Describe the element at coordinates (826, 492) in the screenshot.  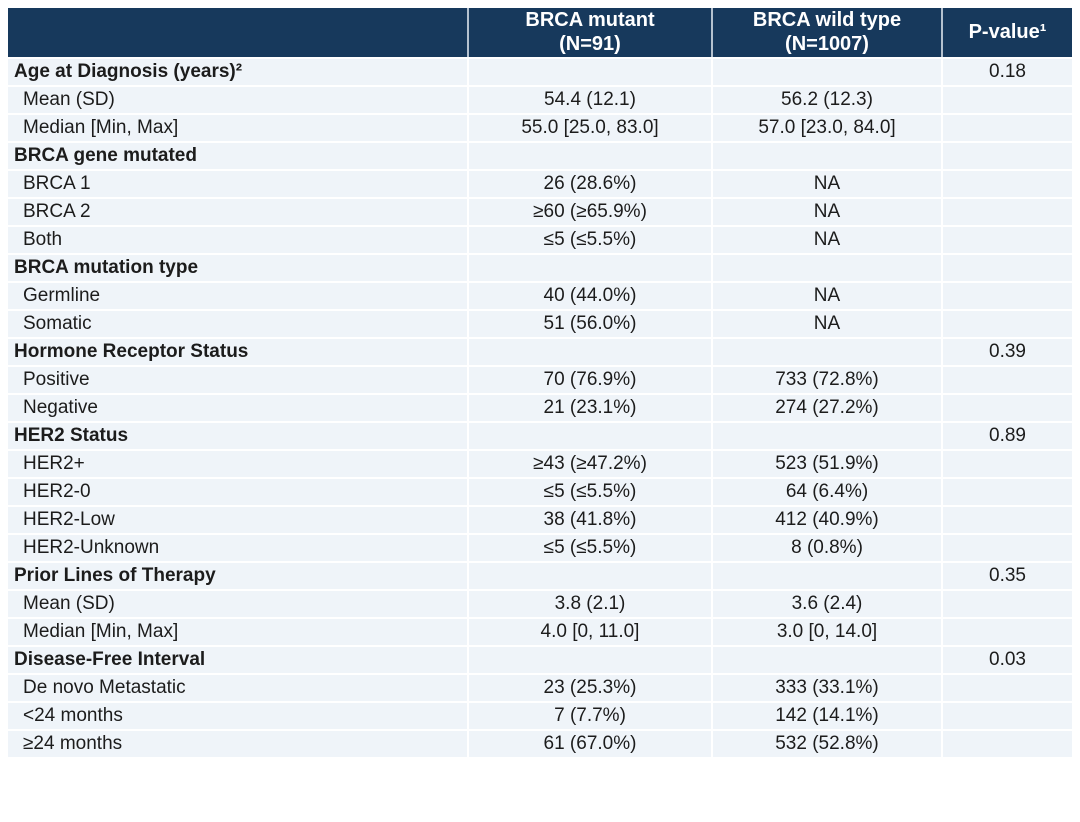
I see `brca-wild-type-value-cell: 64 (6.4%)` at that location.